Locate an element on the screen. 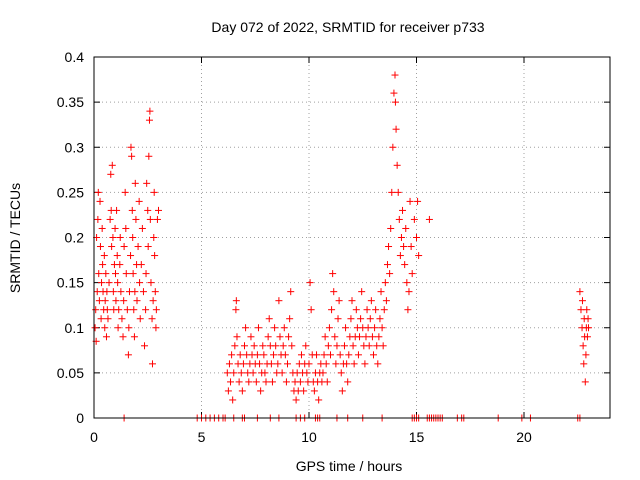 This screenshot has width=640, height=480. y-tick-label: 0.05 is located at coordinates (70, 373).